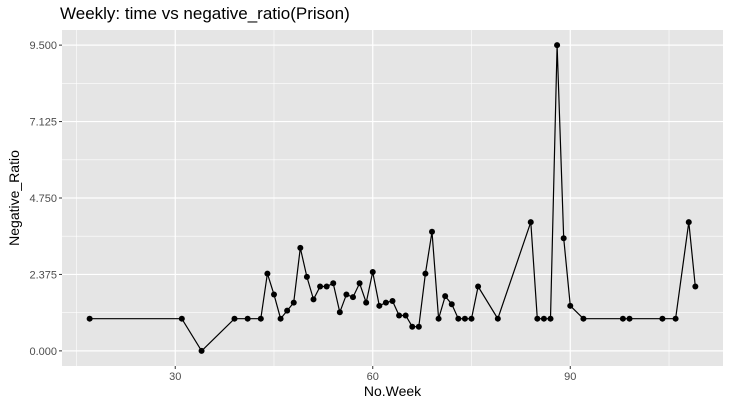 This screenshot has height=406, width=730. What do you see at coordinates (175, 377) in the screenshot?
I see `x-tick-label: 30` at bounding box center [175, 377].